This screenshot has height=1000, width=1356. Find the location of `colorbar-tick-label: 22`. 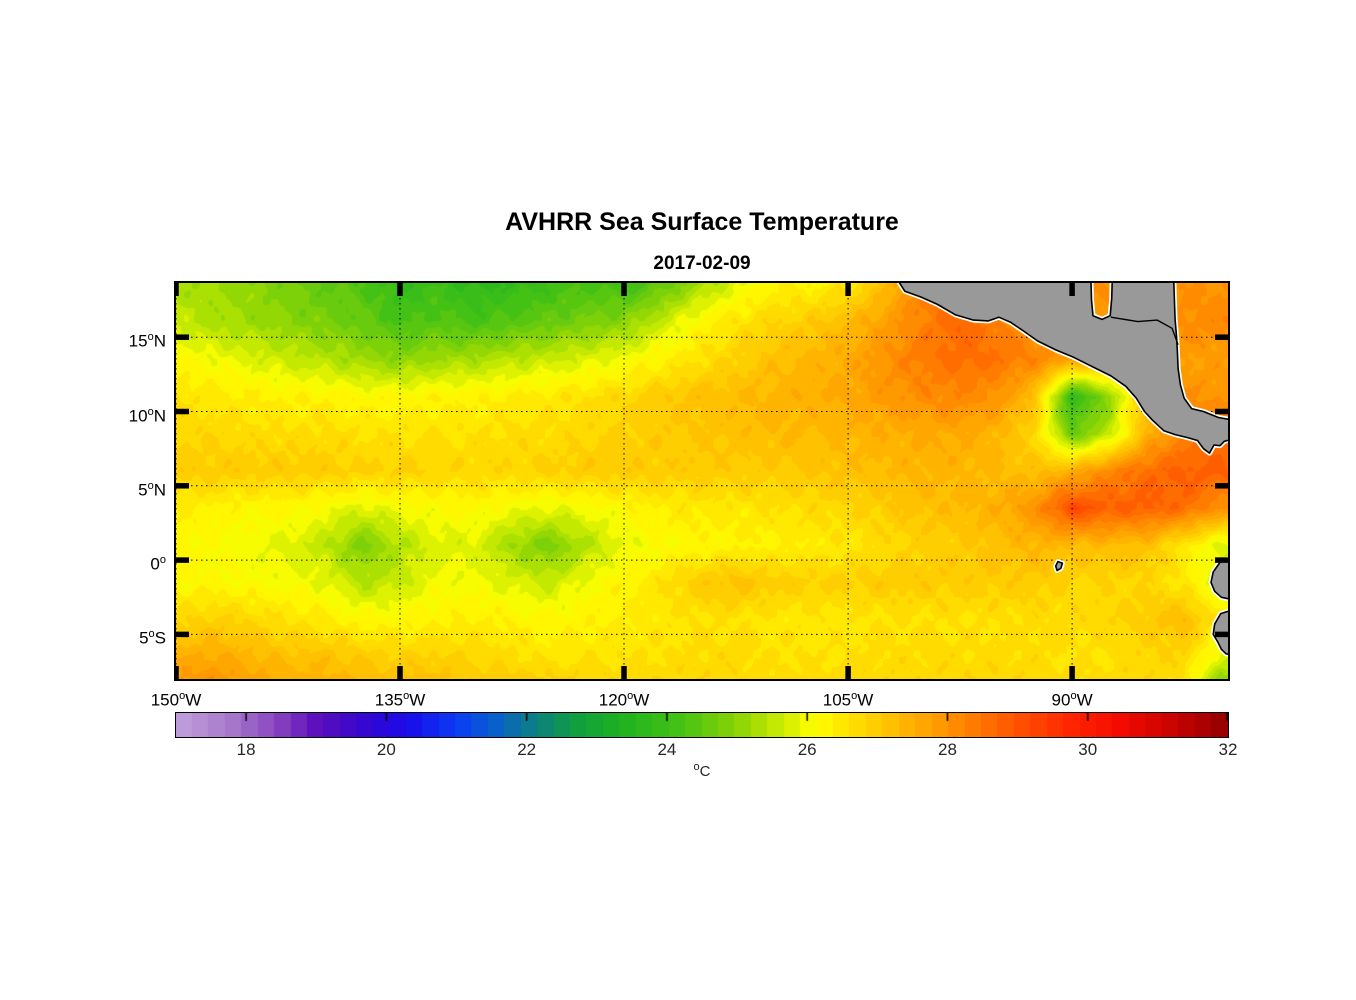

colorbar-tick-label: 22 is located at coordinates (527, 749).